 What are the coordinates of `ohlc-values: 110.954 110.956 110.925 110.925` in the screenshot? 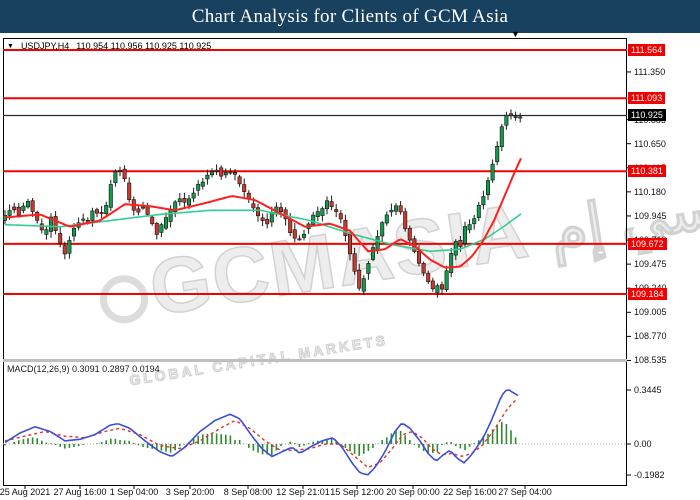 It's located at (144, 46).